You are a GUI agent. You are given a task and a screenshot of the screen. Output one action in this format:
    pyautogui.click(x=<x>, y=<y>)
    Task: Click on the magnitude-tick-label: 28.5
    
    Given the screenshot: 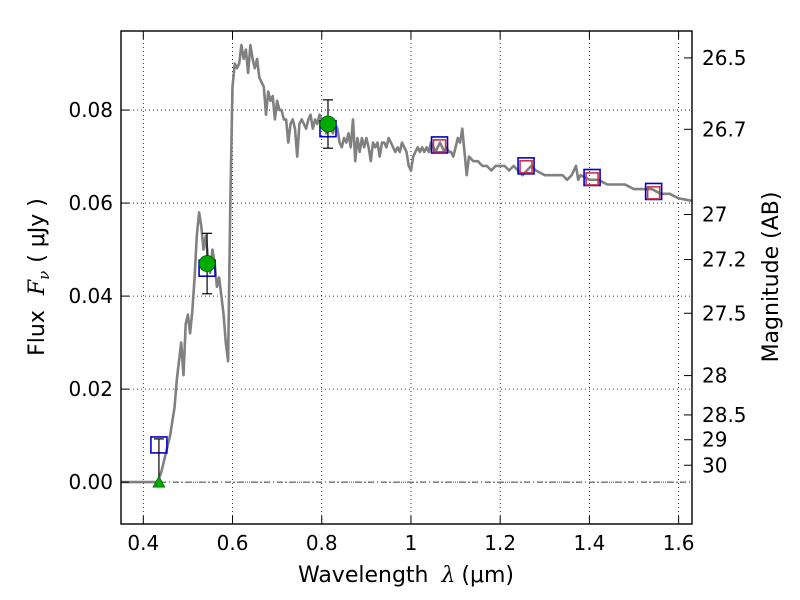 What is the action you would take?
    pyautogui.click(x=724, y=415)
    